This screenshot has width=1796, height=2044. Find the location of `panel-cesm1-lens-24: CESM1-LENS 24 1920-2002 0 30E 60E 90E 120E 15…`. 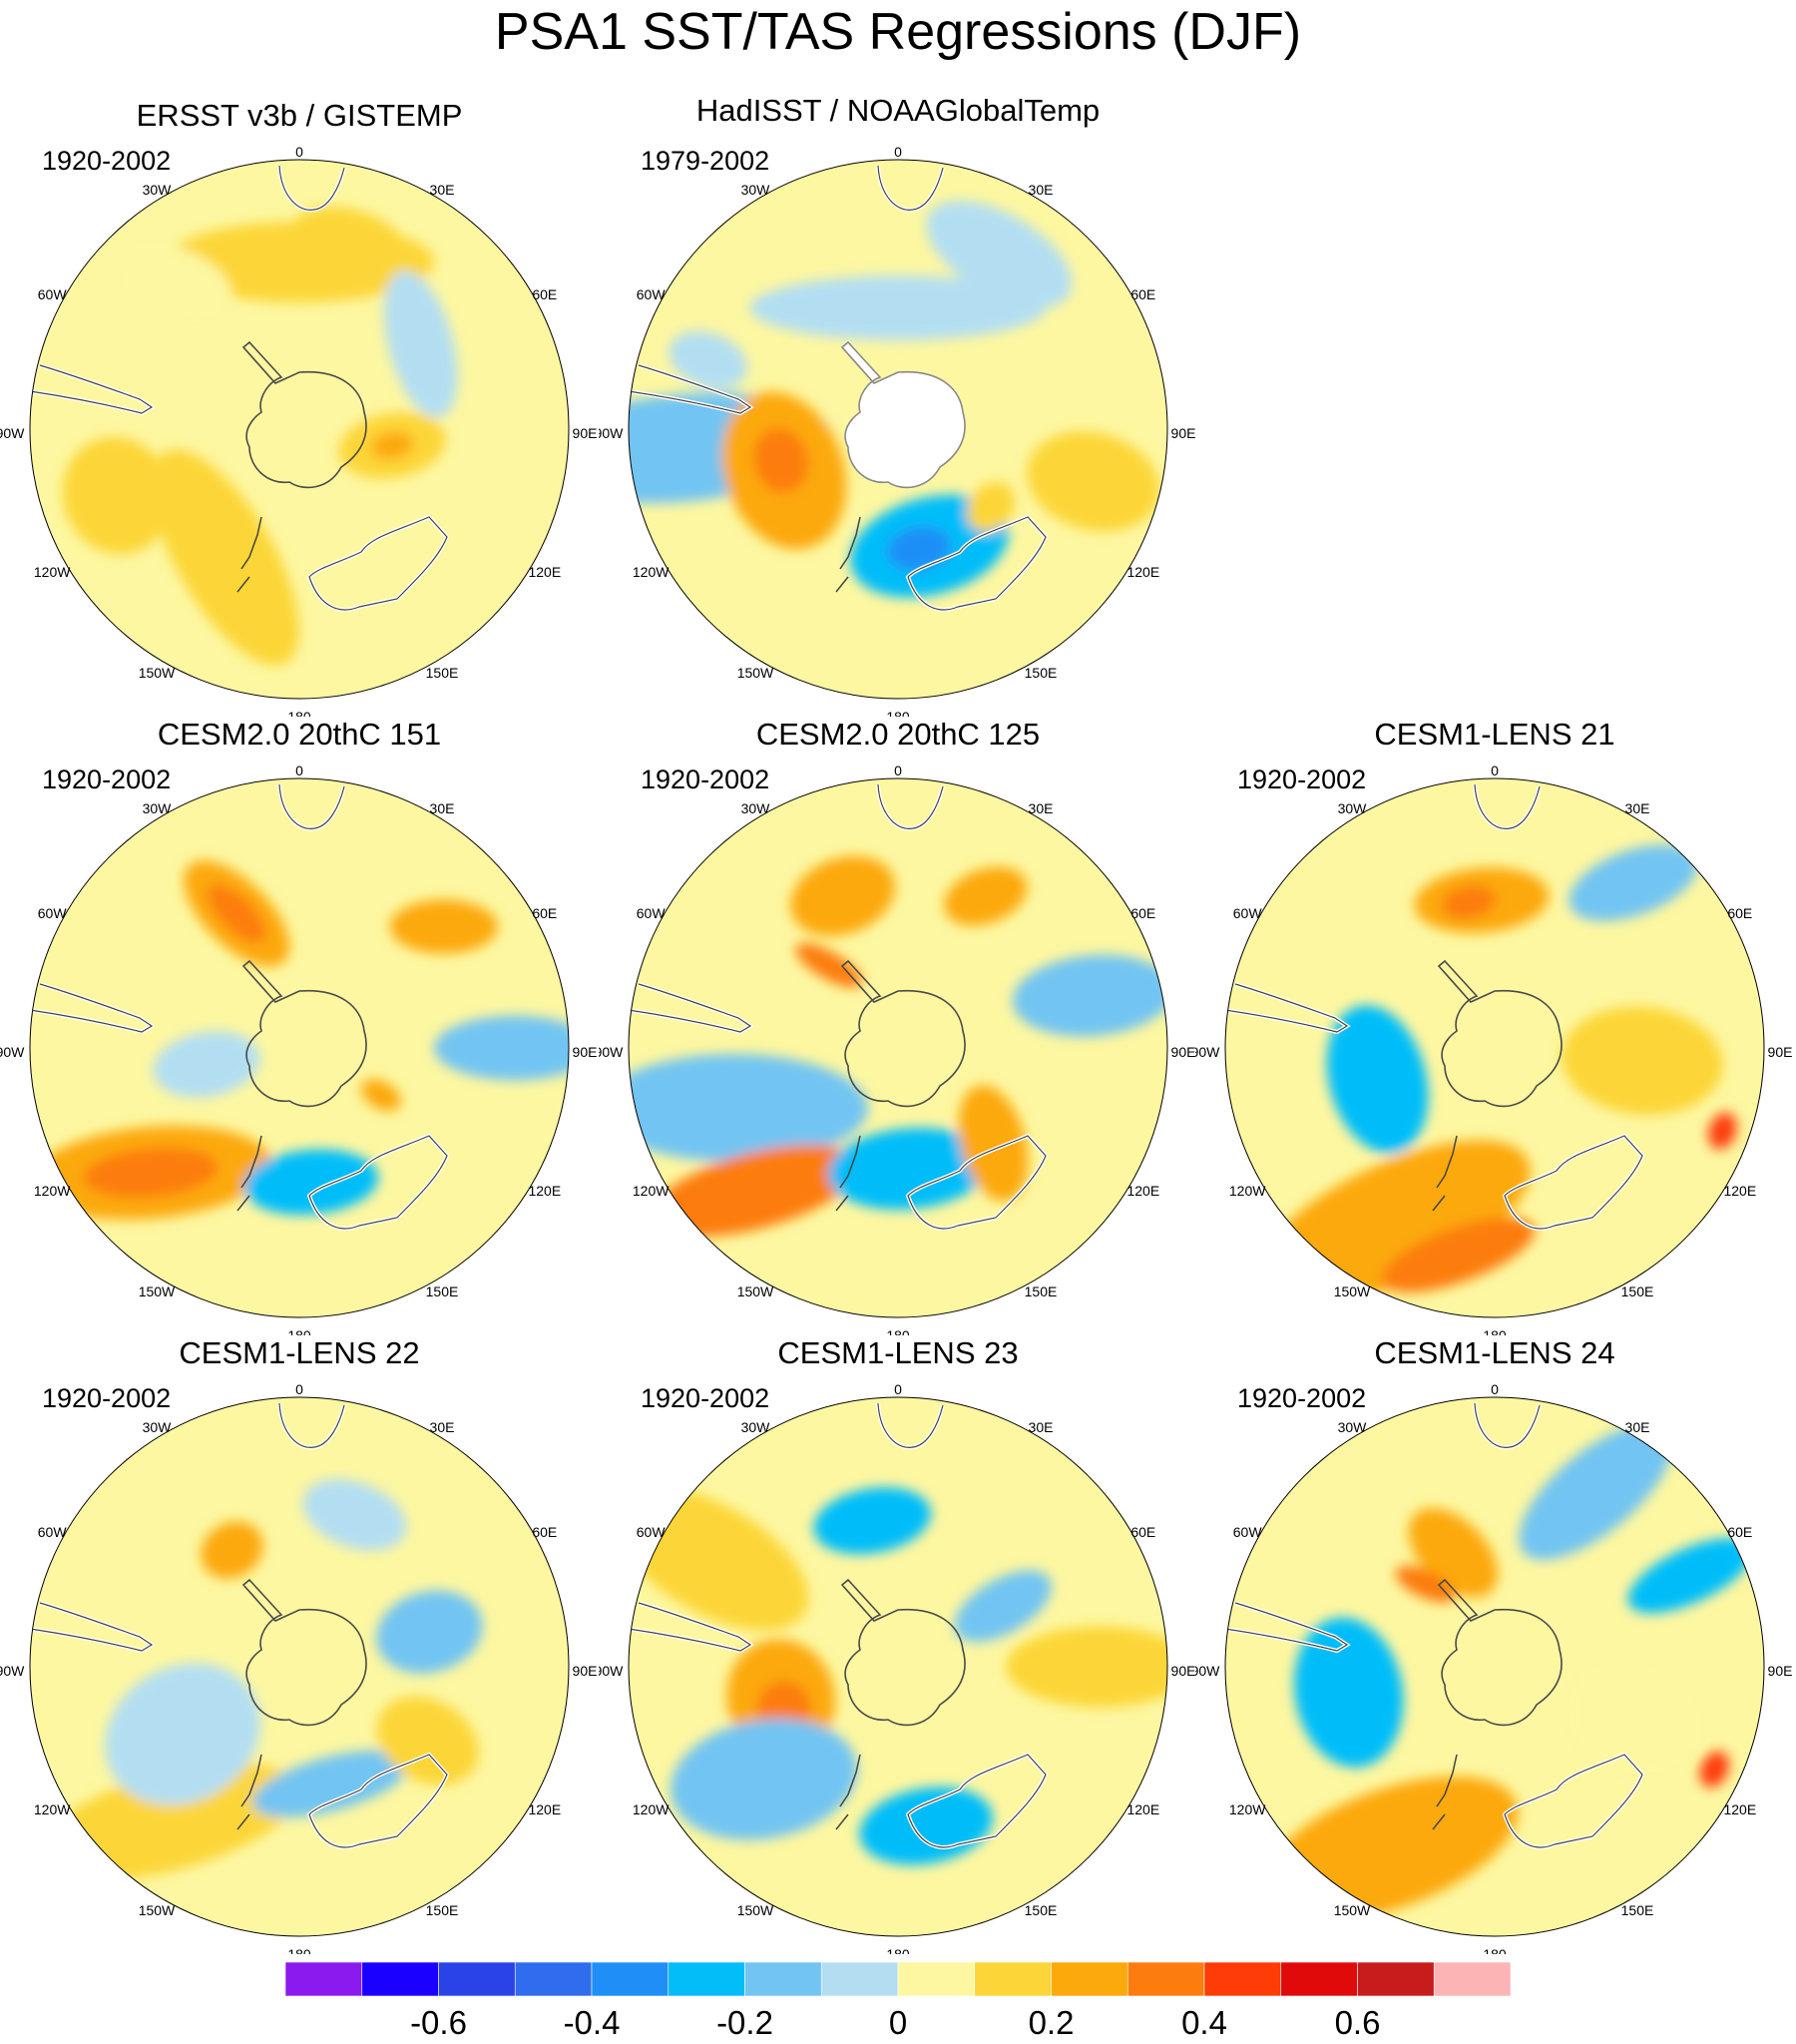

panel-cesm1-lens-24: CESM1-LENS 24 1920-2002 0 30E 60E 90E 120E 15… is located at coordinates (1494, 1644).